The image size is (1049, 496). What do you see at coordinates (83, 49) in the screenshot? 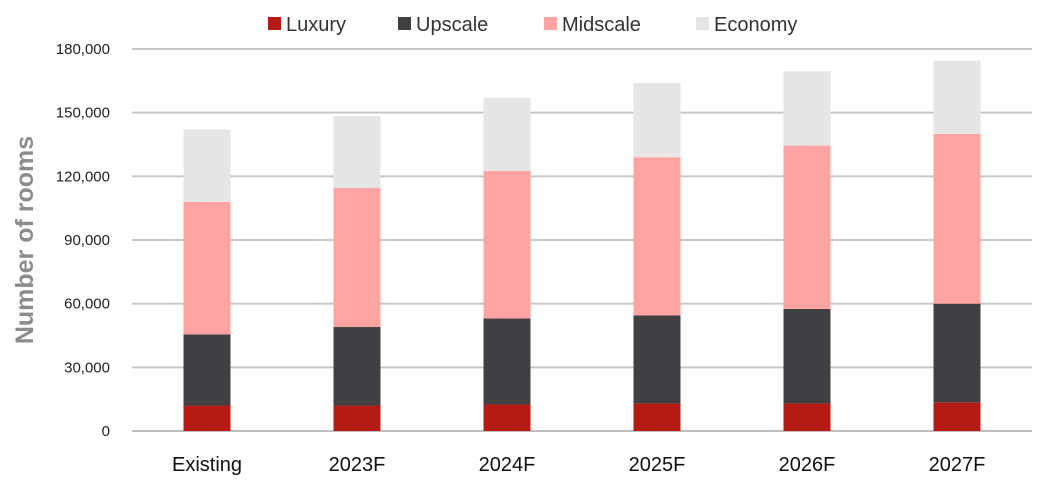
I see `y-tick-label: 180,000` at bounding box center [83, 49].